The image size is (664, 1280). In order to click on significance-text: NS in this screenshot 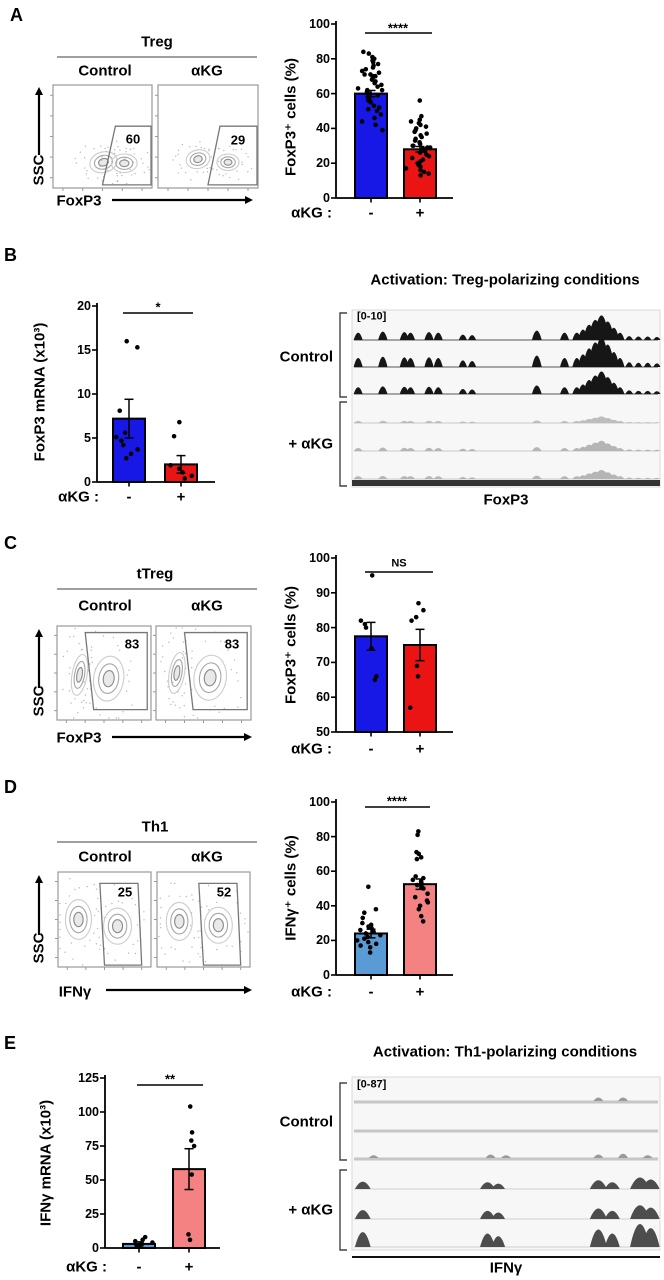, I will do `click(399, 563)`.